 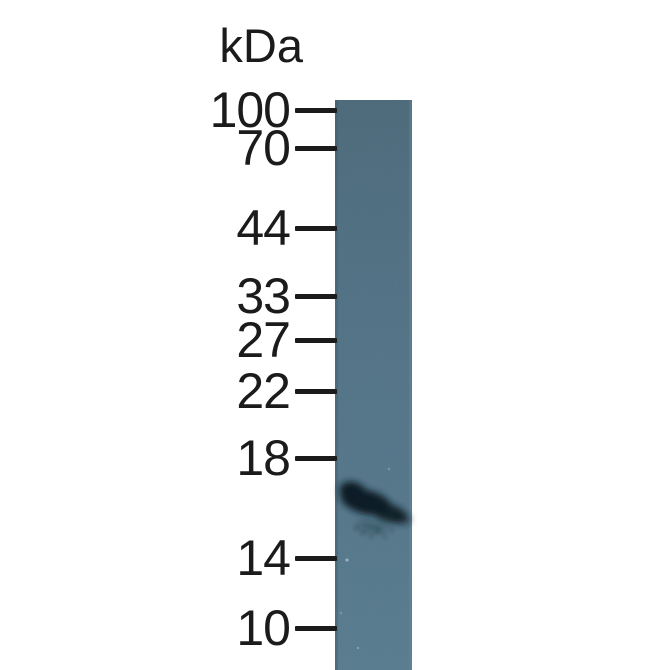 I want to click on marker-row-70: 70, so click(x=198, y=148).